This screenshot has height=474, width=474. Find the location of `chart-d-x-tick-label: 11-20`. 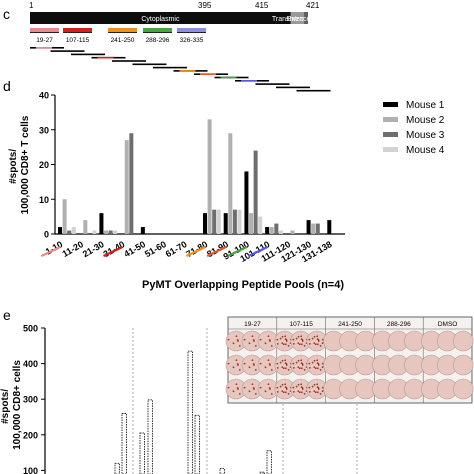

chart-d-x-tick-label: 11-20 is located at coordinates (73, 249).